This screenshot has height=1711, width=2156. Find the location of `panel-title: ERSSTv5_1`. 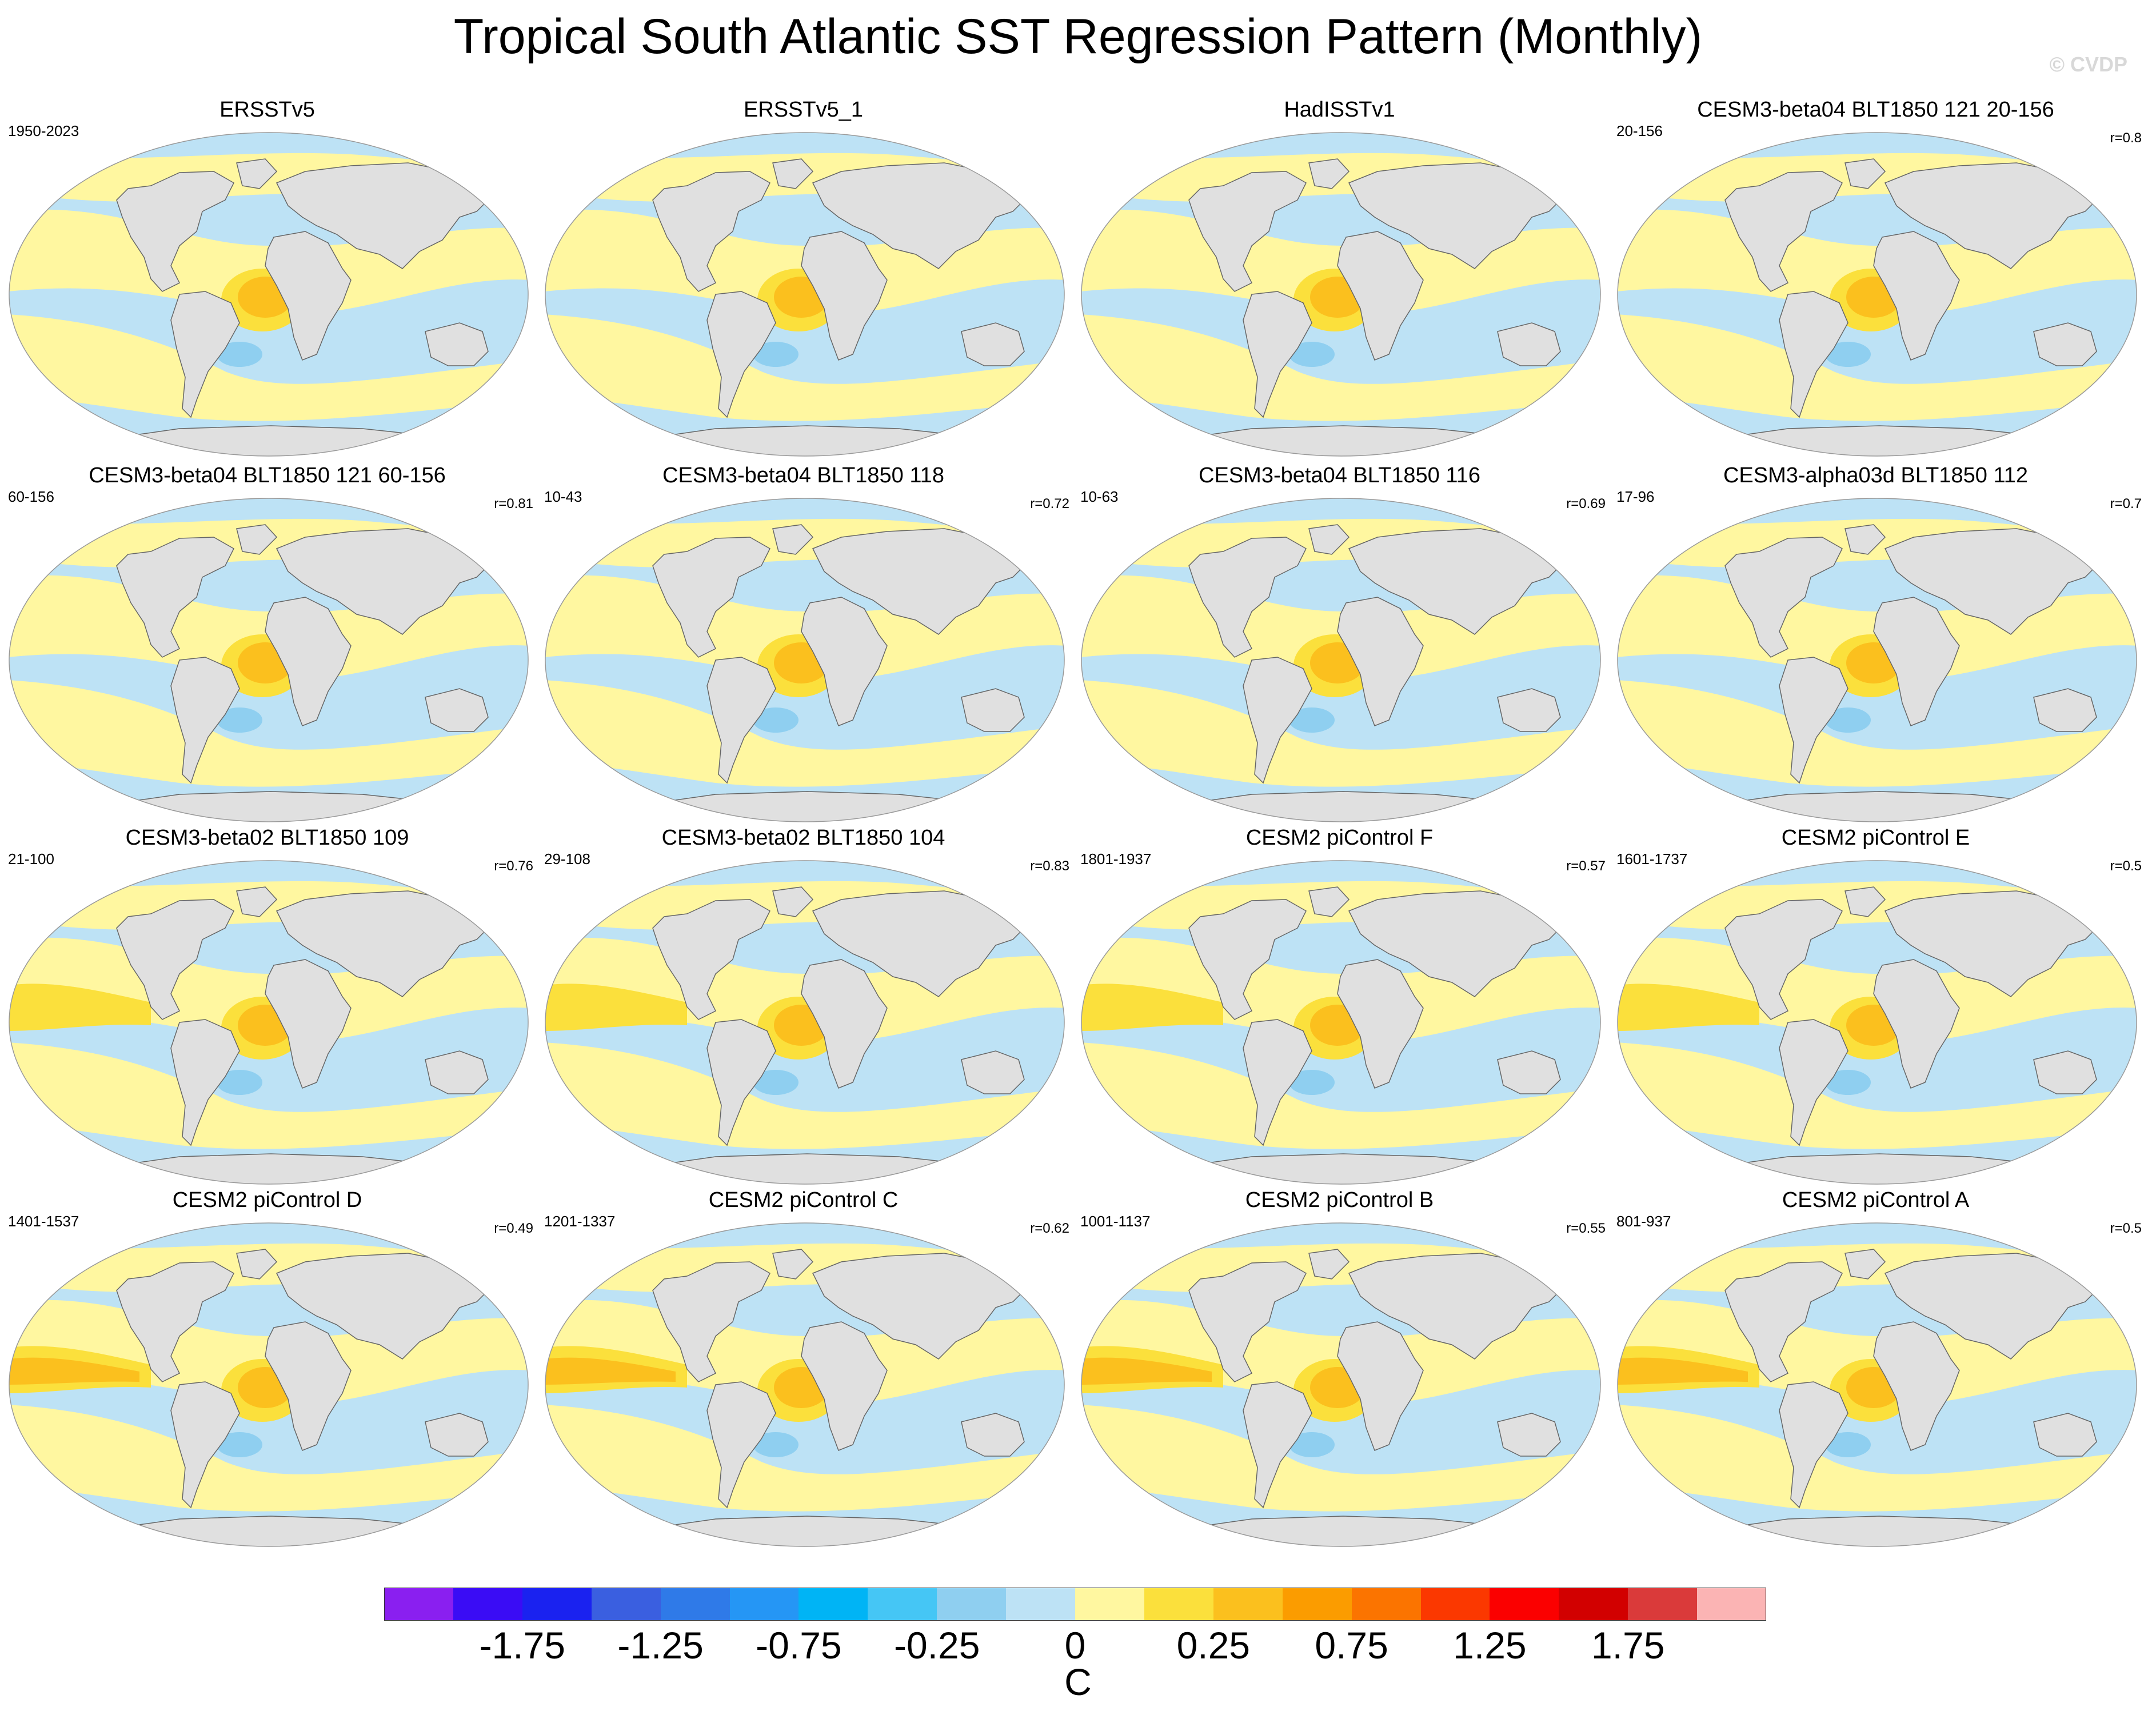

panel-title: ERSSTv5_1 is located at coordinates (803, 110).